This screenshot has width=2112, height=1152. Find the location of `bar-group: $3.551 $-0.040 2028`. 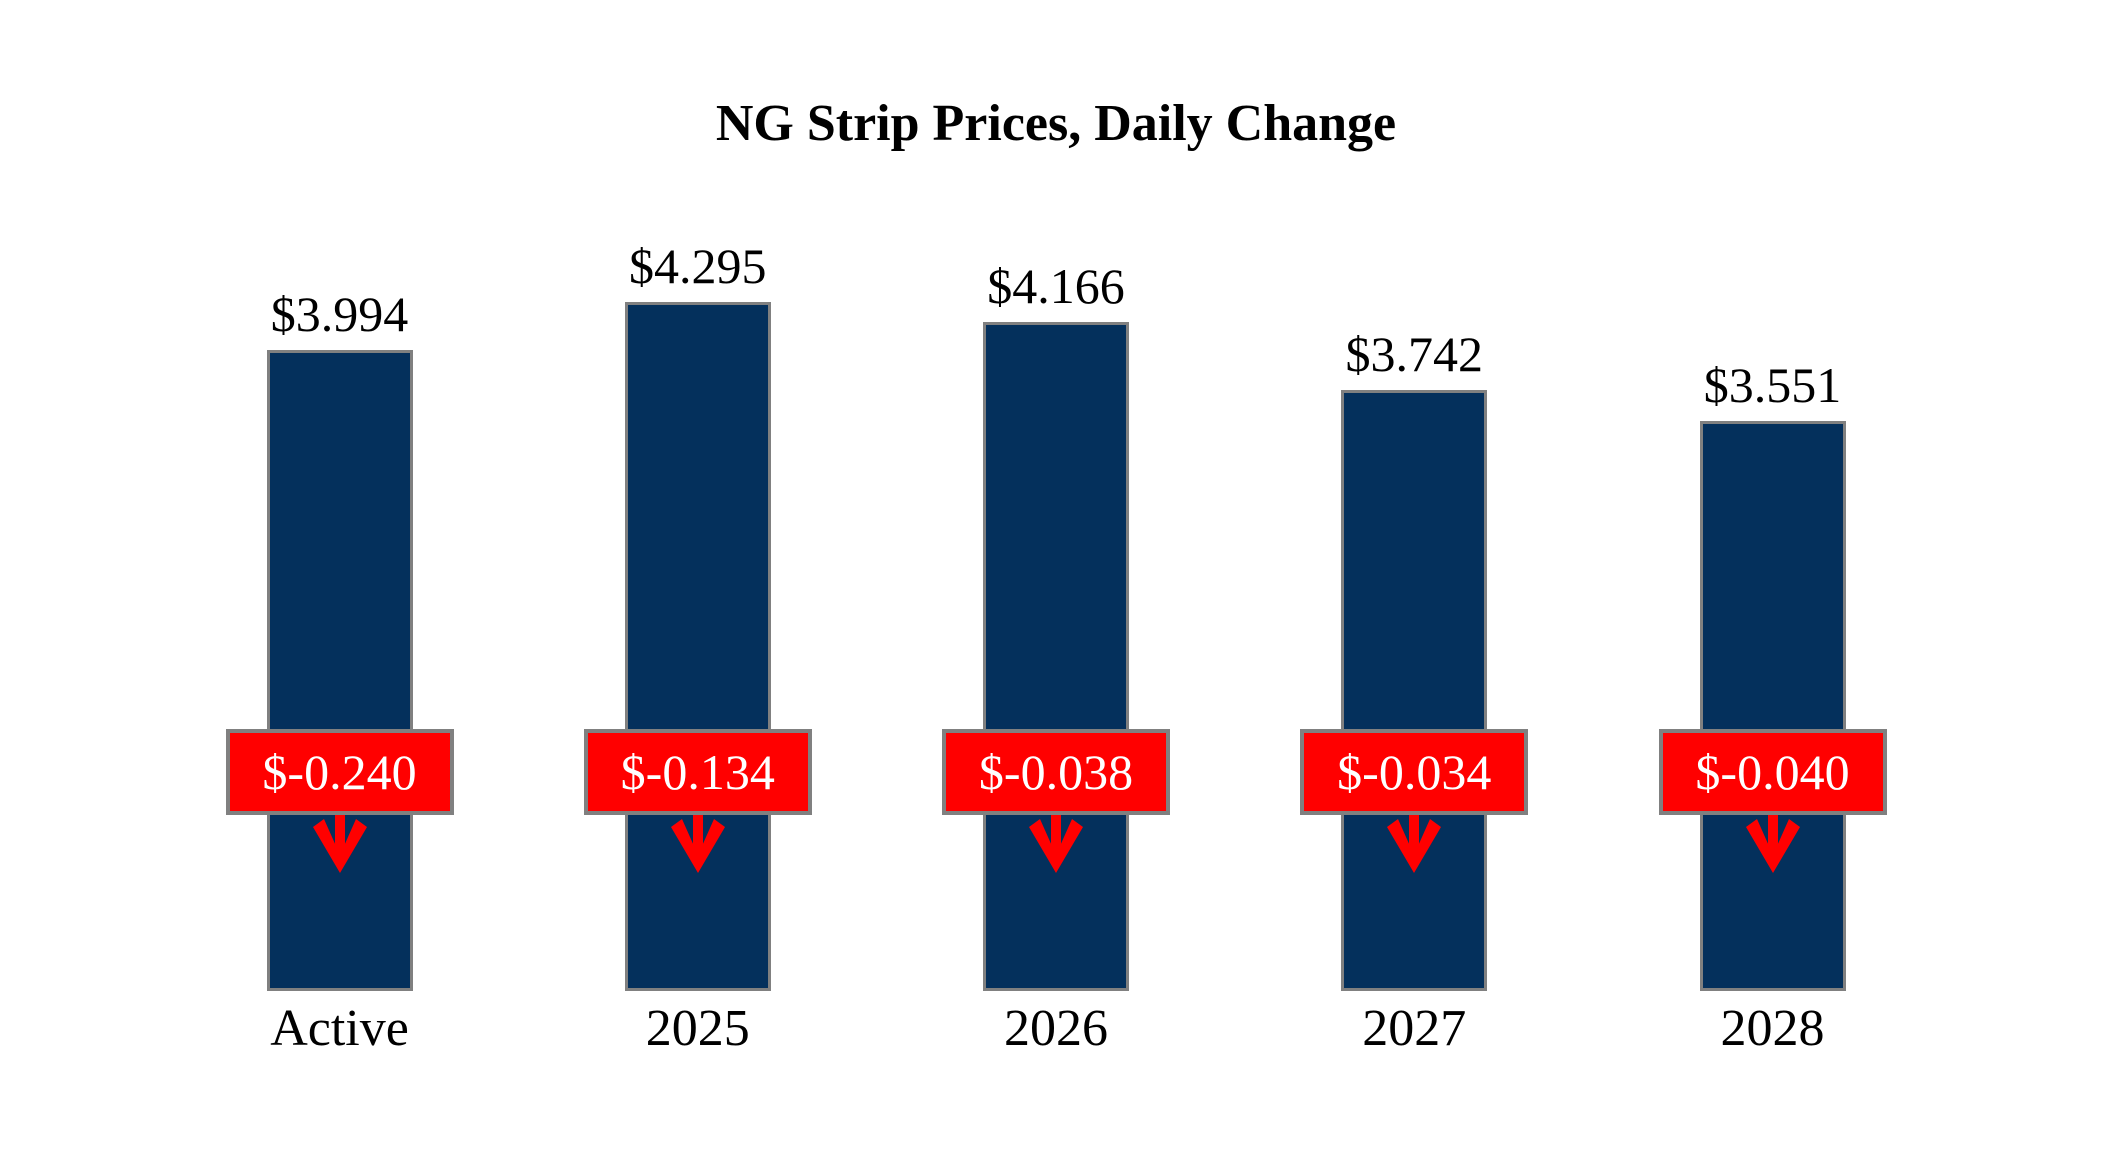

bar-group: $3.551 $-0.040 2028 is located at coordinates (1772, 576).